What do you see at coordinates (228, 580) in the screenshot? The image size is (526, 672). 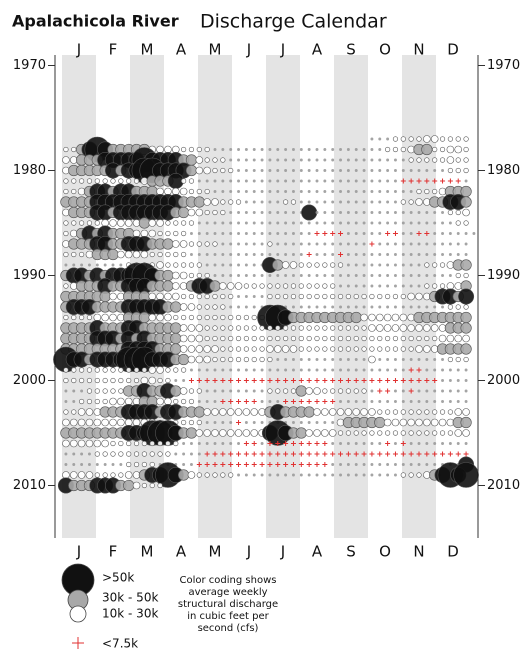 I see `legend-note: Color coding shows` at bounding box center [228, 580].